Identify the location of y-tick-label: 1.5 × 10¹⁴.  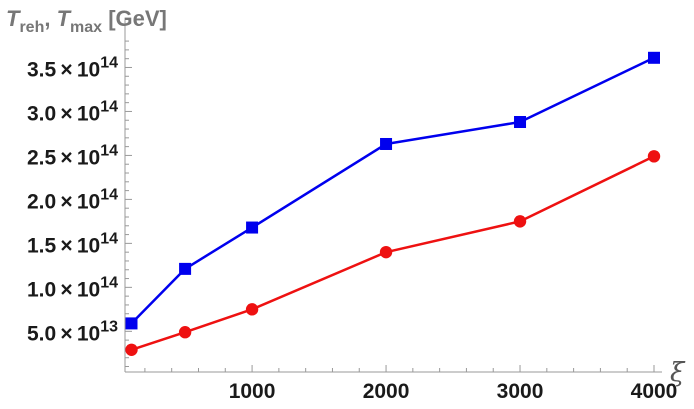
(72, 243).